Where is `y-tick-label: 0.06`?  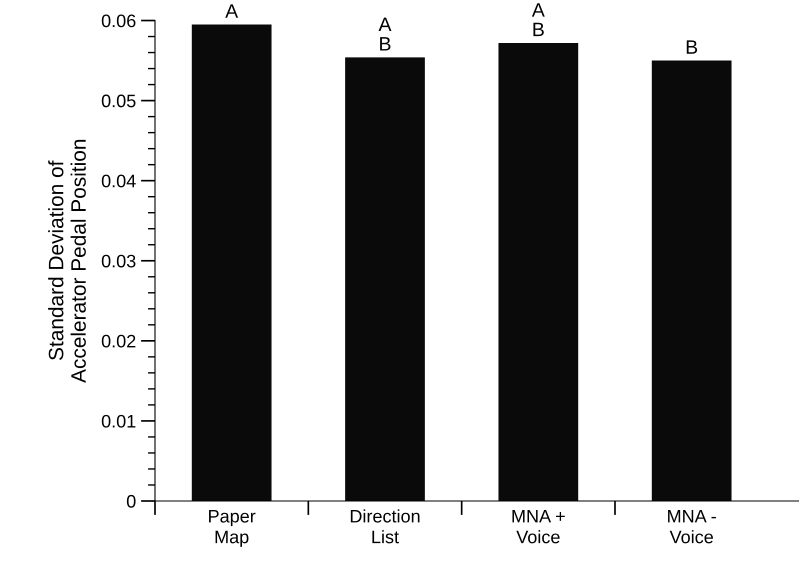
y-tick-label: 0.06 is located at coordinates (119, 21).